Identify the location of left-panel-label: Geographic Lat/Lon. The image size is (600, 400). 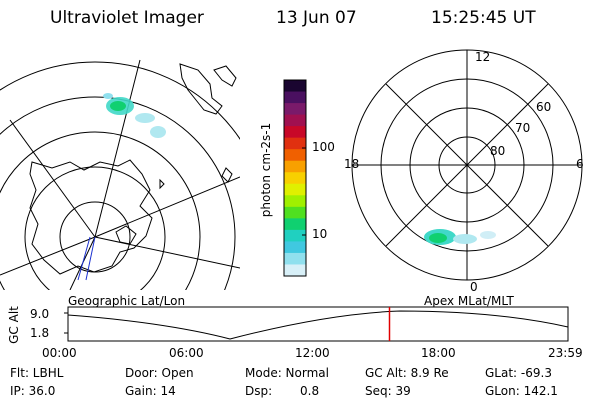
(127, 301).